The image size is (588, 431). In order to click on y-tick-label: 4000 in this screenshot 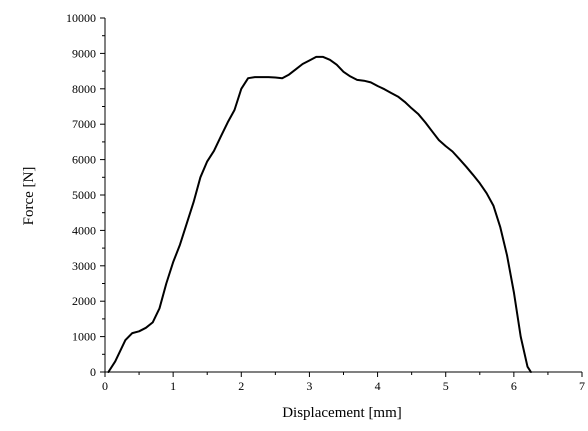, I will do `click(84, 230)`.